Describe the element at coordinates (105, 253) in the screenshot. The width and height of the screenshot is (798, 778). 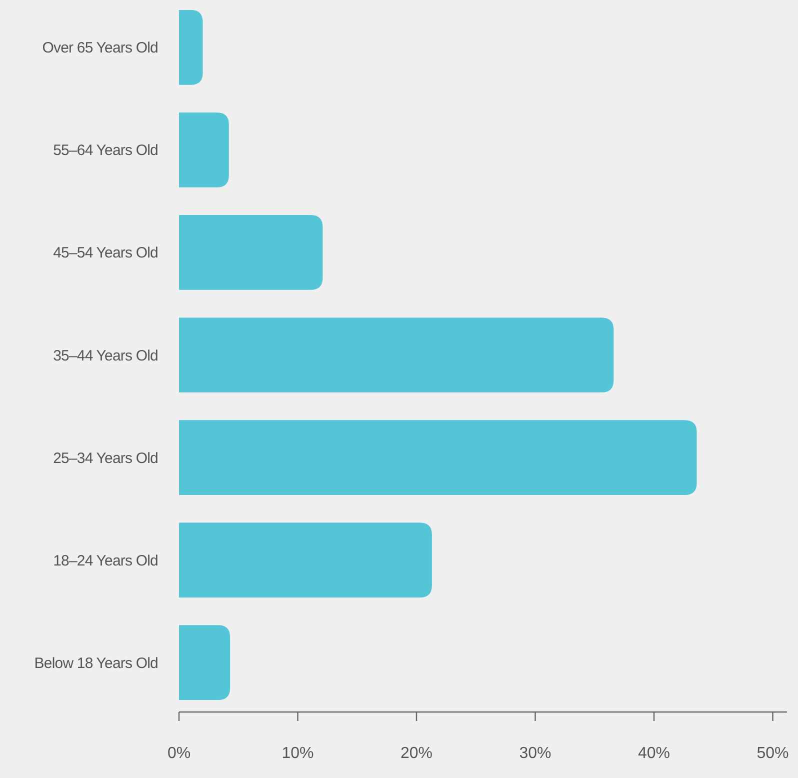
I see `y-tick-label: 45–54 Years Old` at that location.